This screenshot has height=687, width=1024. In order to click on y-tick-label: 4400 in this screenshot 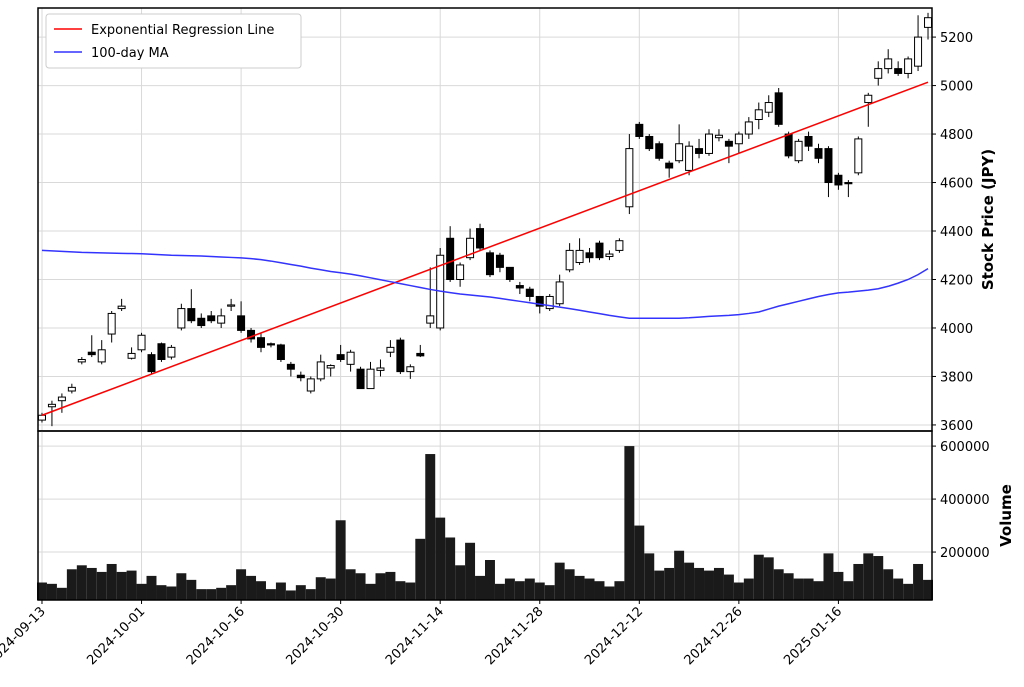, I will do `click(956, 232)`.